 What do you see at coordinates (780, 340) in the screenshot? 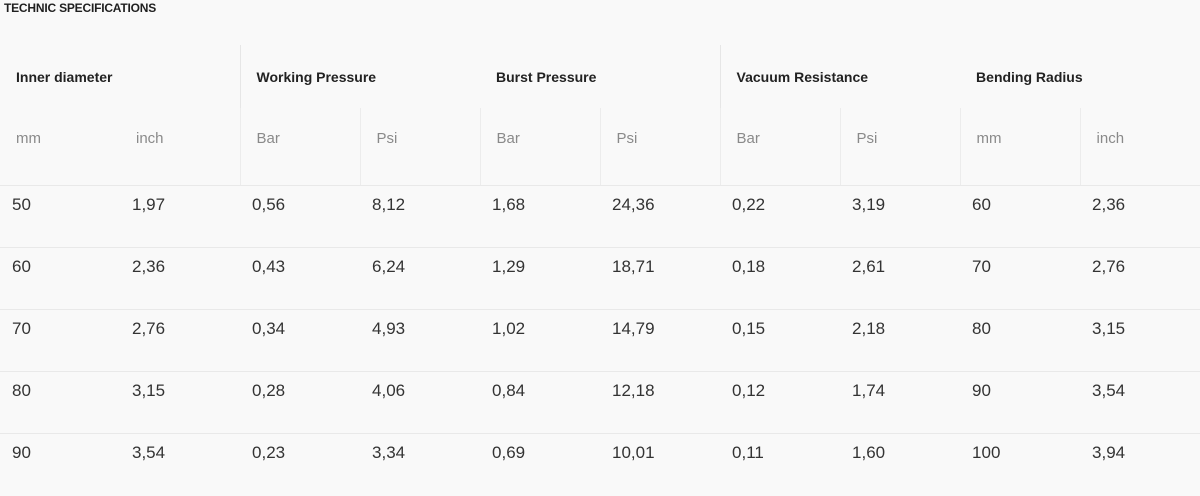
I see `table-cell: 0,15` at bounding box center [780, 340].